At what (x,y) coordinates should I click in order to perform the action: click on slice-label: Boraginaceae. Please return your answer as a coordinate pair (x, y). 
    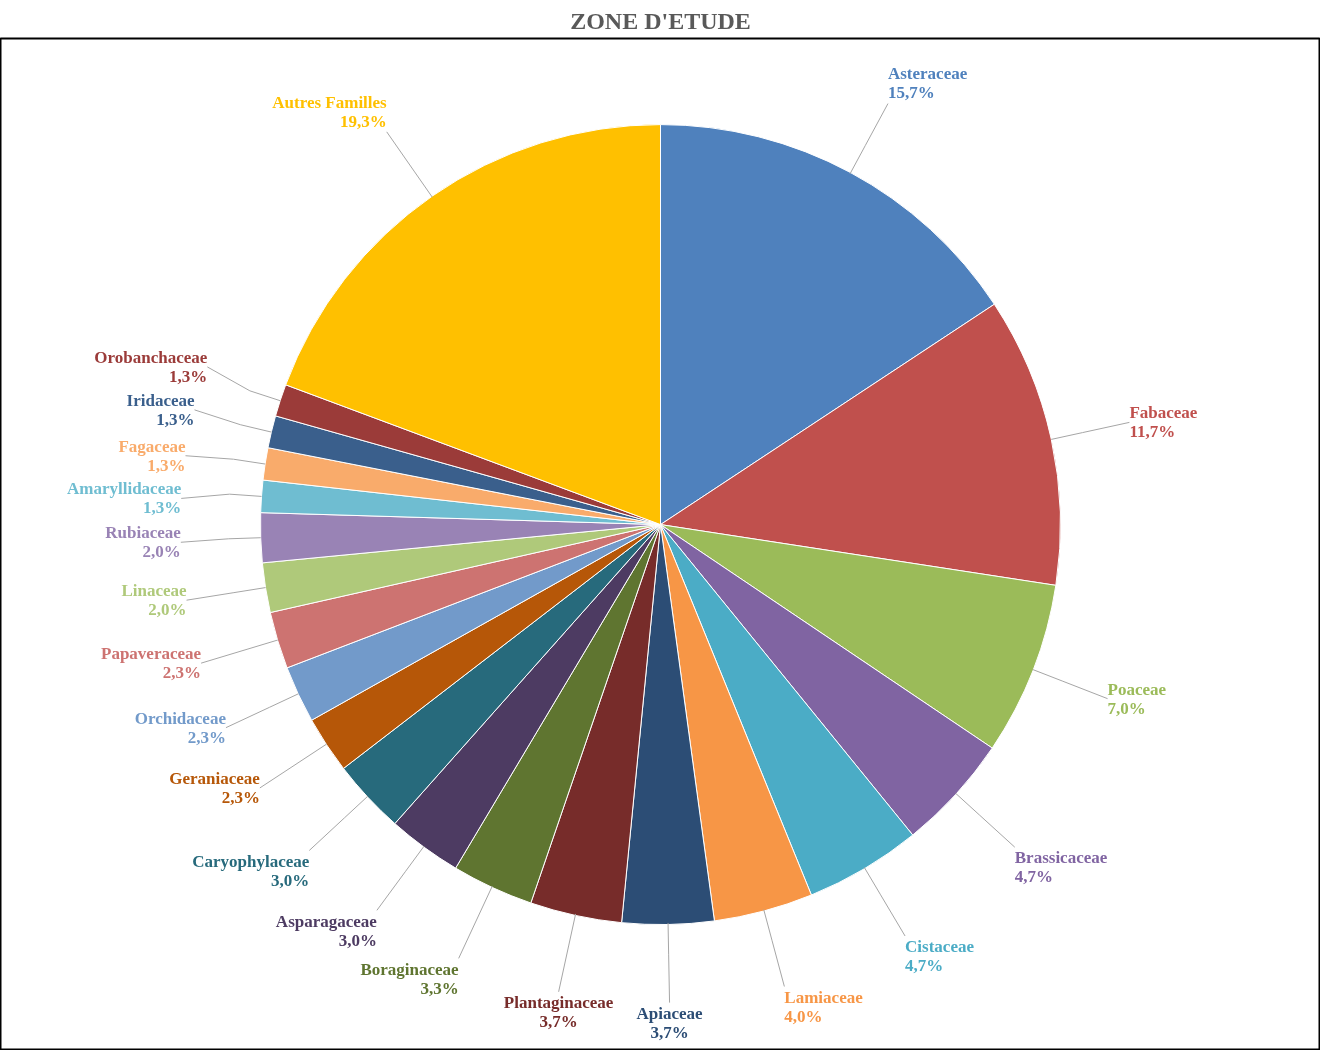
    Looking at the image, I should click on (410, 969).